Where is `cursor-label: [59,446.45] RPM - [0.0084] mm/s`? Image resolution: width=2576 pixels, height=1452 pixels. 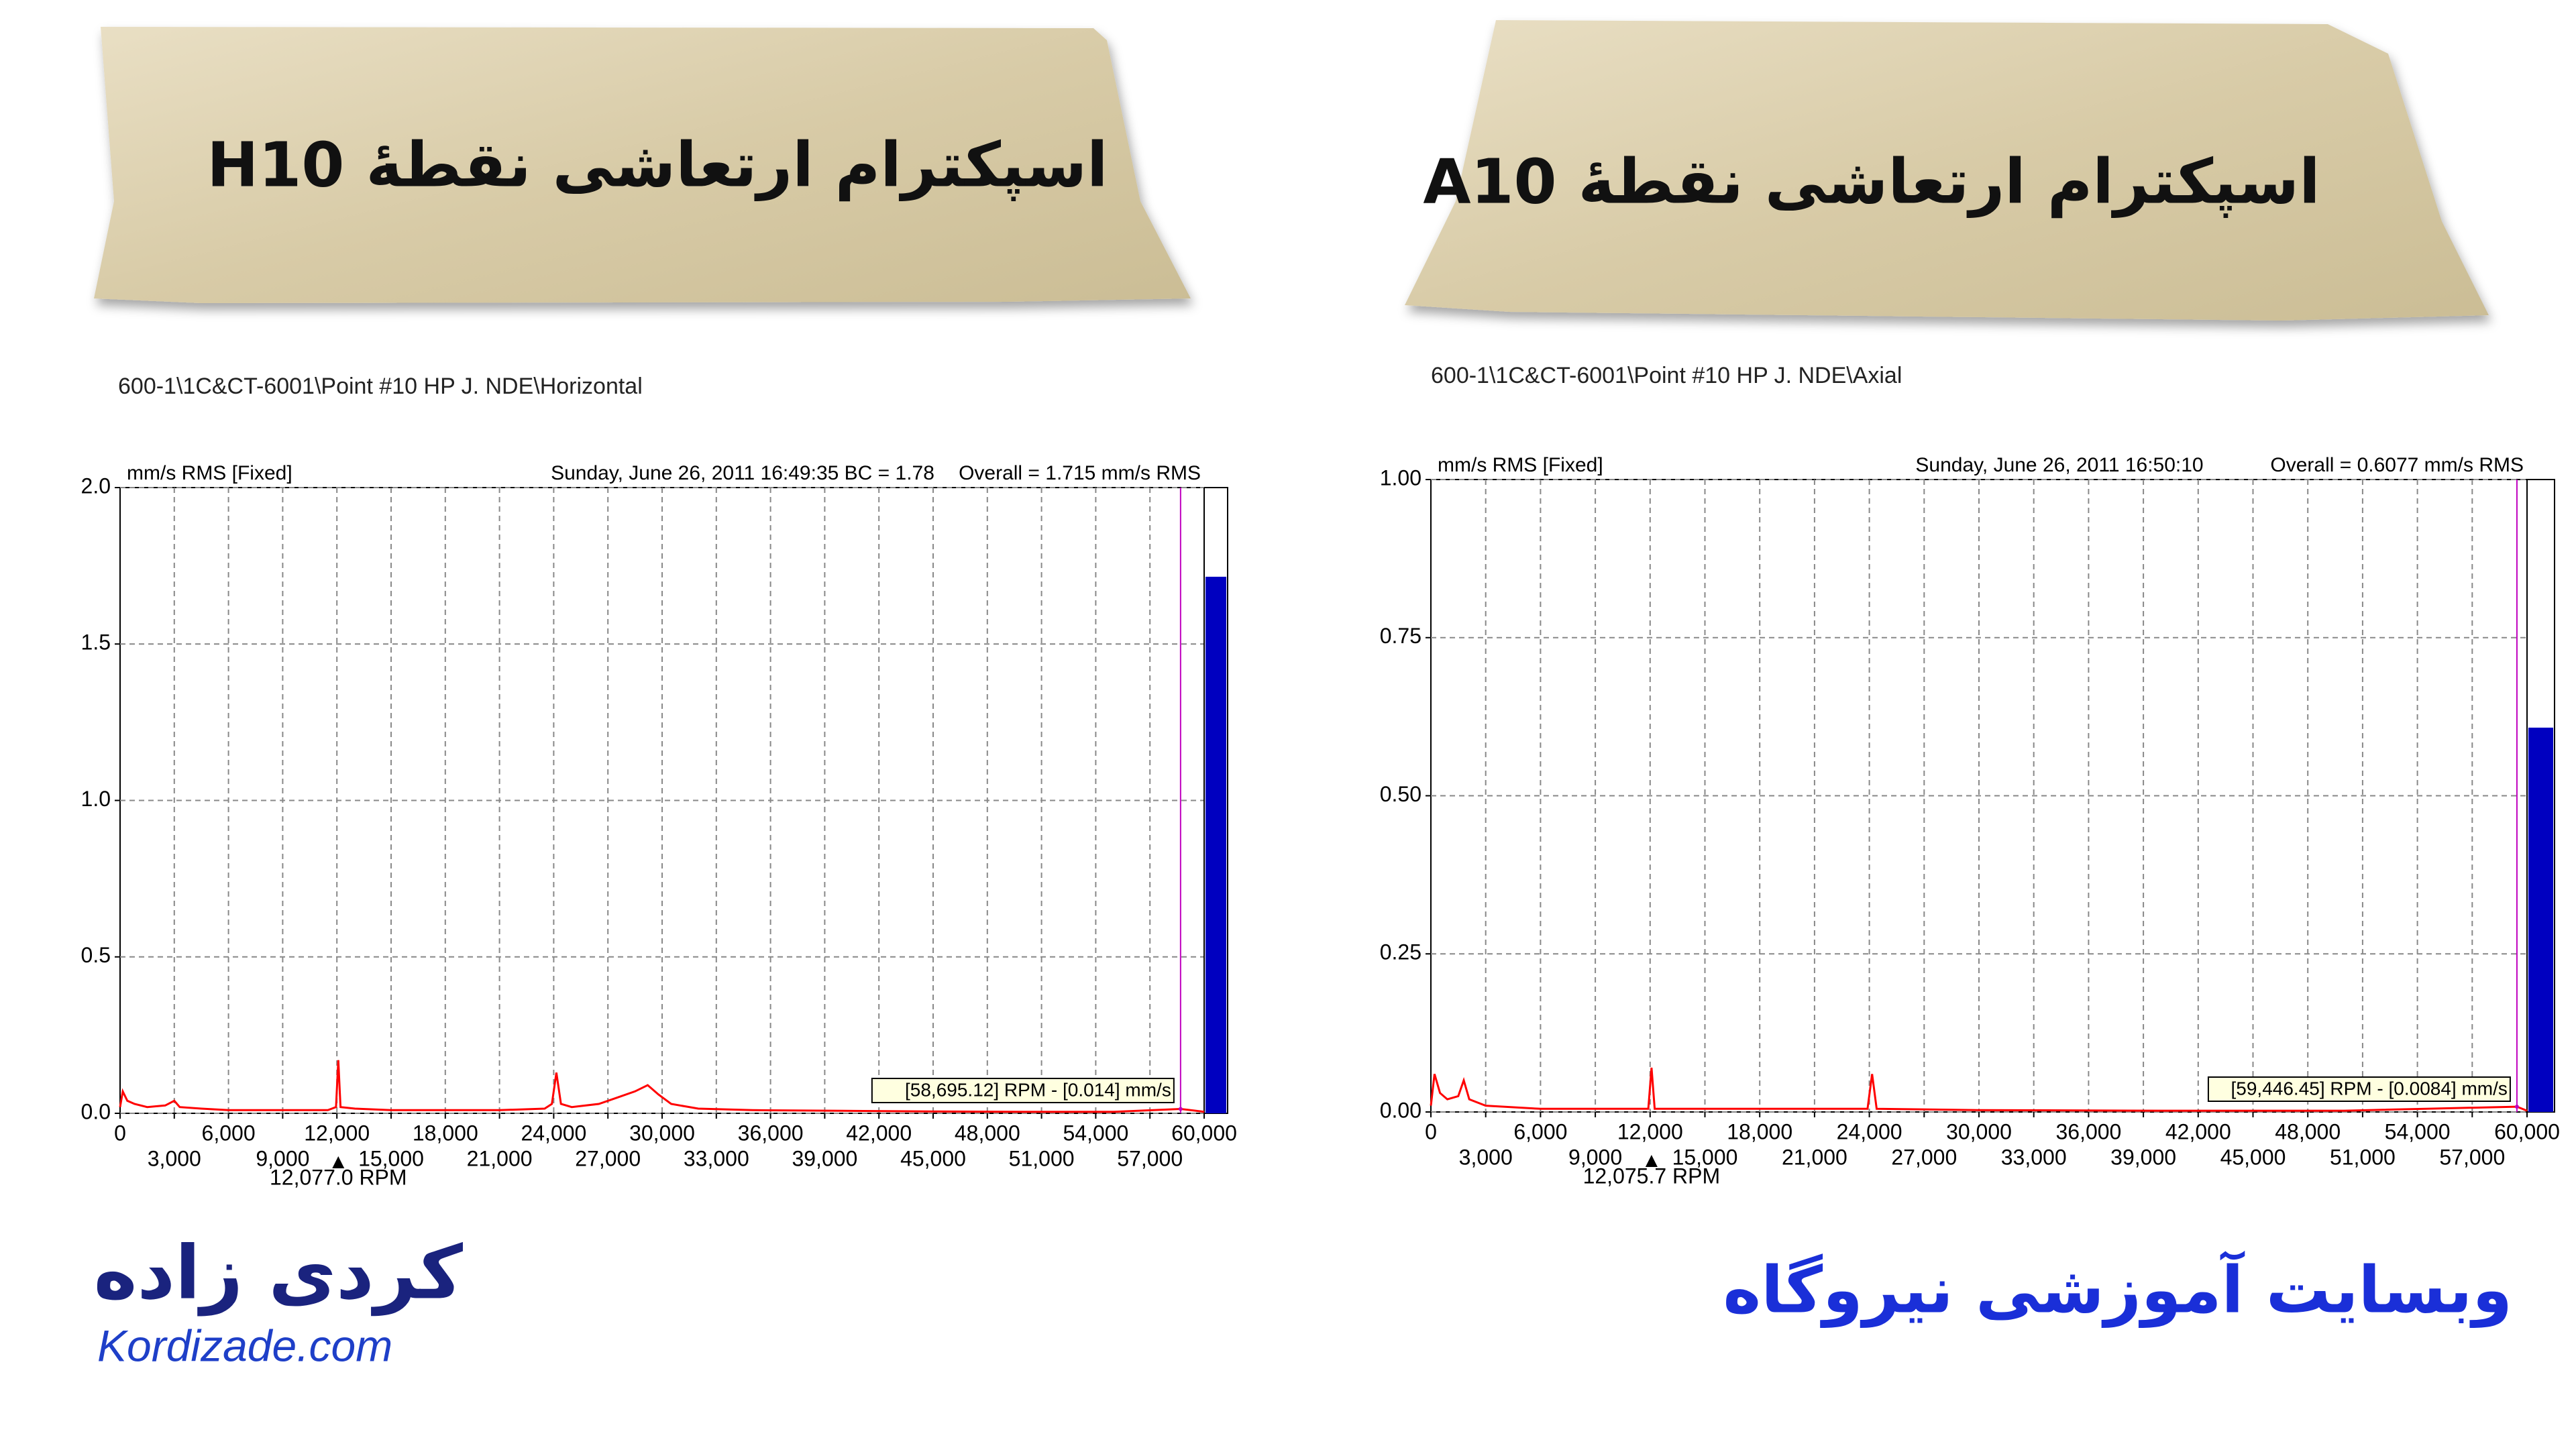 cursor-label: [59,446.45] RPM - [0.0084] mm/s is located at coordinates (2369, 1088).